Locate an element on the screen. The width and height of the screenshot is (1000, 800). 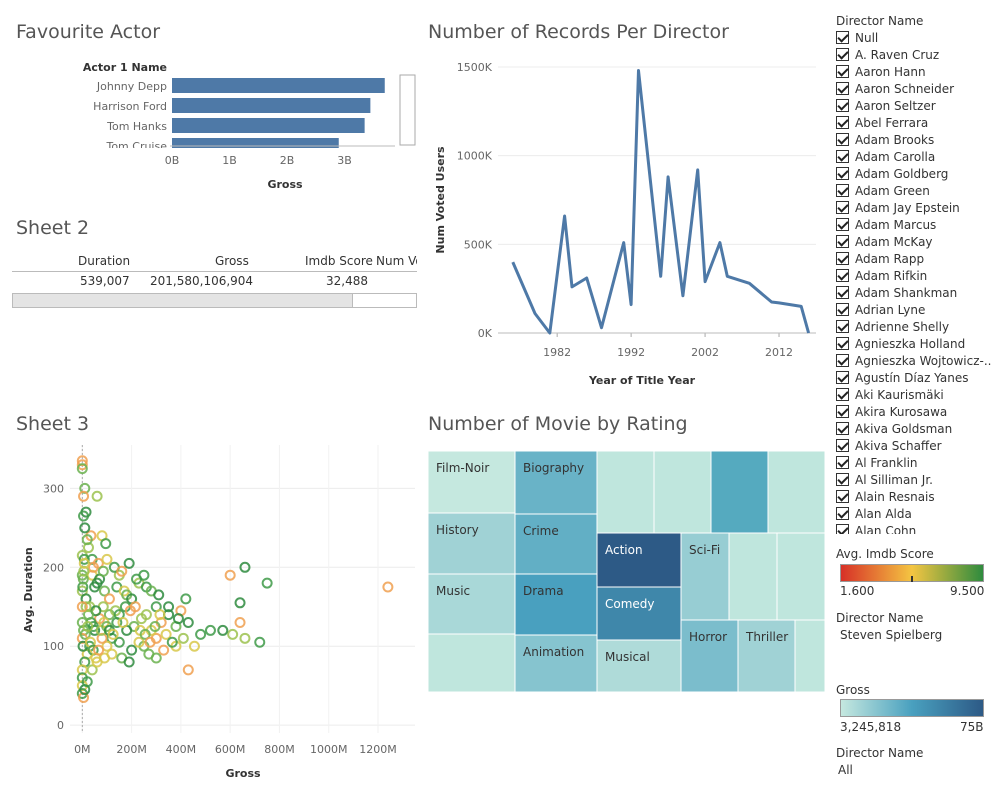
y-tick-label: 100 is located at coordinates (53, 646).